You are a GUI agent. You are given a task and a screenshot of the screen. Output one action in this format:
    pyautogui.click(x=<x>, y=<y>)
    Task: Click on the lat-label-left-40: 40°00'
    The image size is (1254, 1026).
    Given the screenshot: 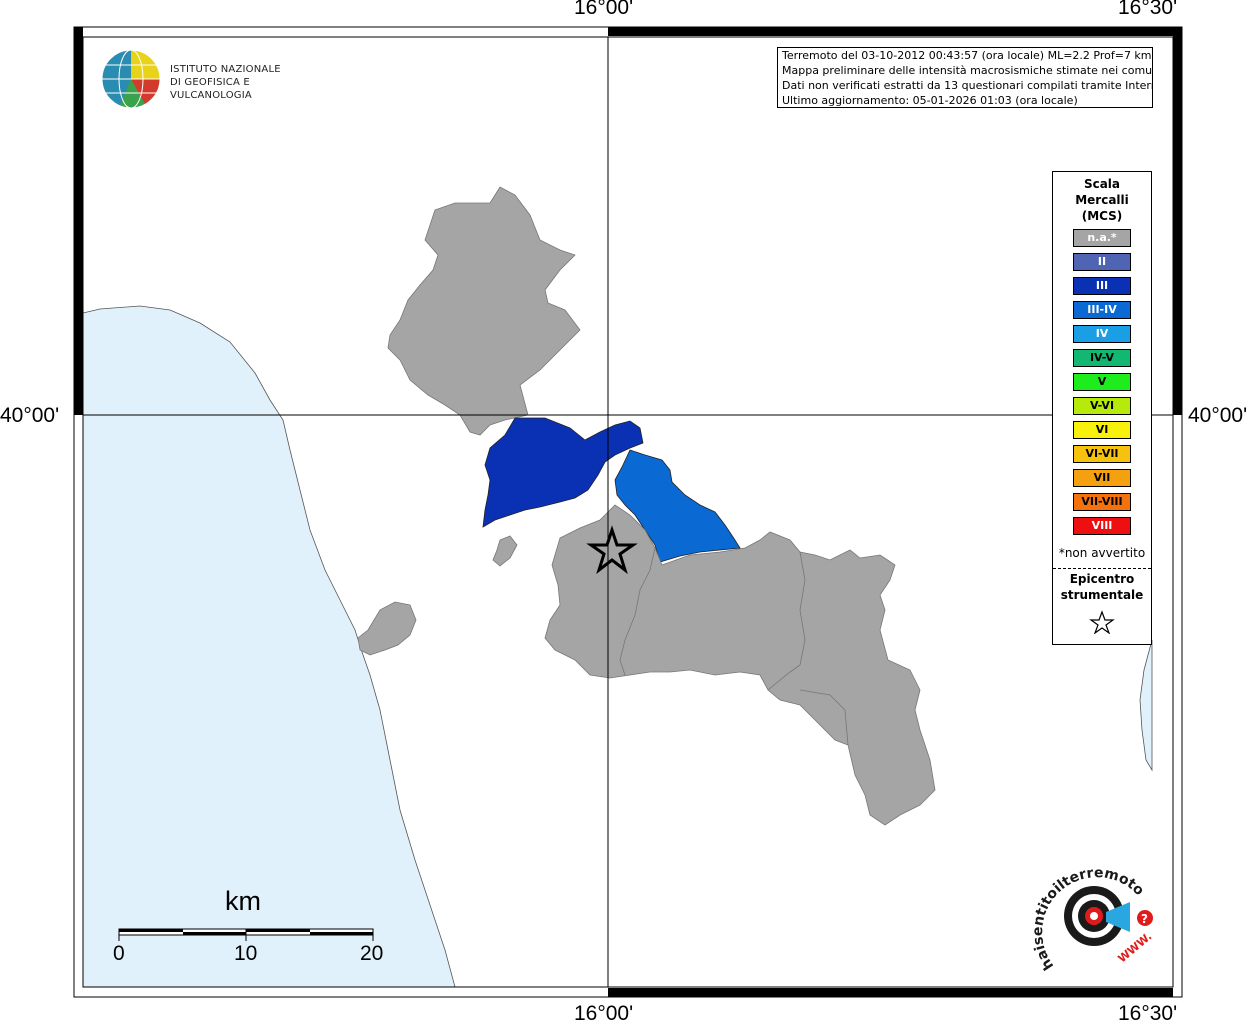 What is the action you would take?
    pyautogui.click(x=30, y=415)
    